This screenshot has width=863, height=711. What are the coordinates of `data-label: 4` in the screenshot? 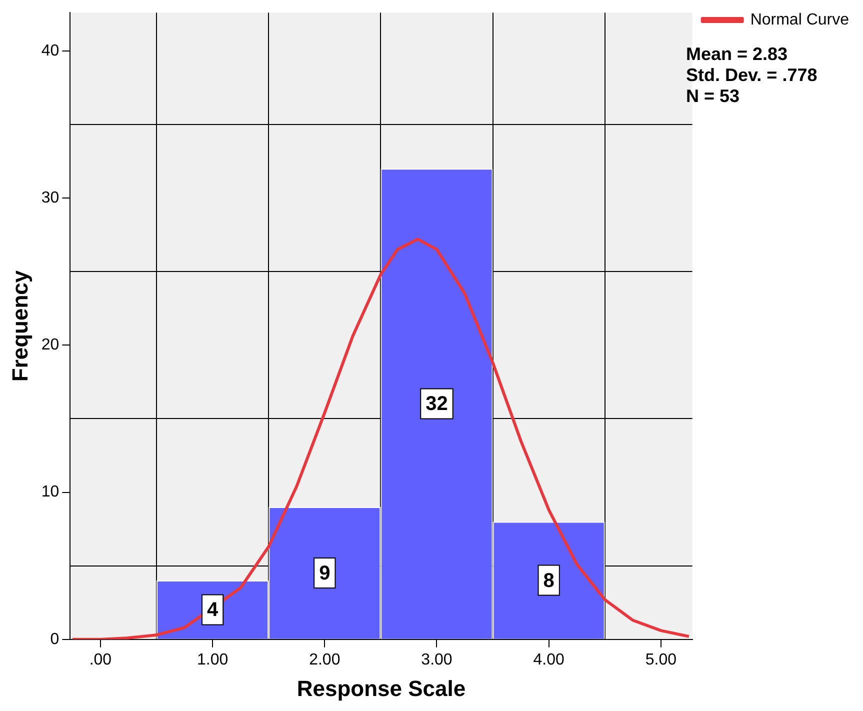 It's located at (212, 610).